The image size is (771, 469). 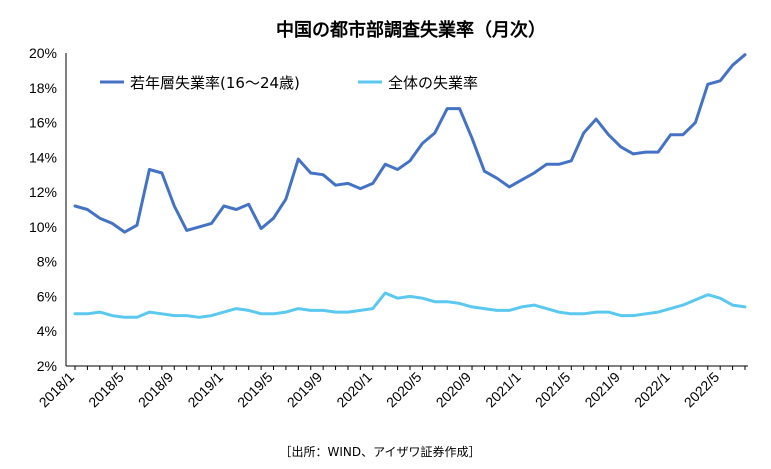 I want to click on y-tick-label: 16%, so click(x=43, y=123).